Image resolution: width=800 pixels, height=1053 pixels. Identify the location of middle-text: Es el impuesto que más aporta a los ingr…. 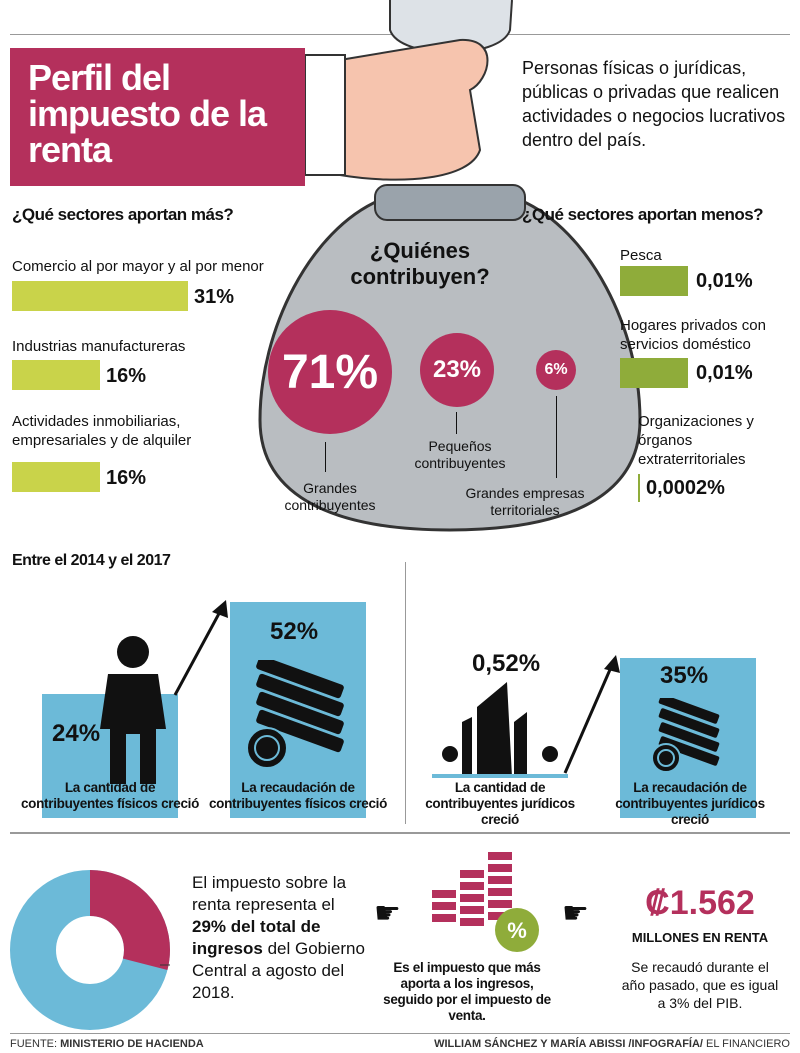
(467, 991).